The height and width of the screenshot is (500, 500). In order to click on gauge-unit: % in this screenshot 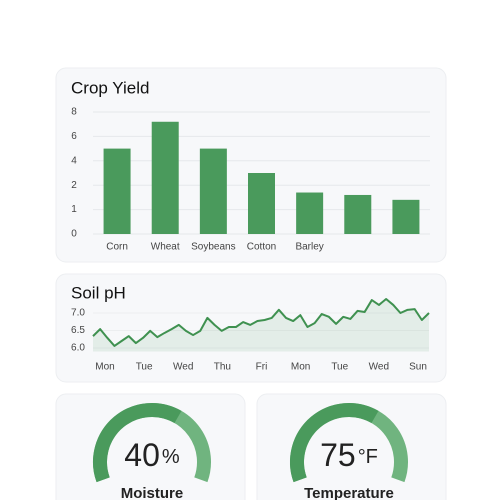, I will do `click(171, 457)`.